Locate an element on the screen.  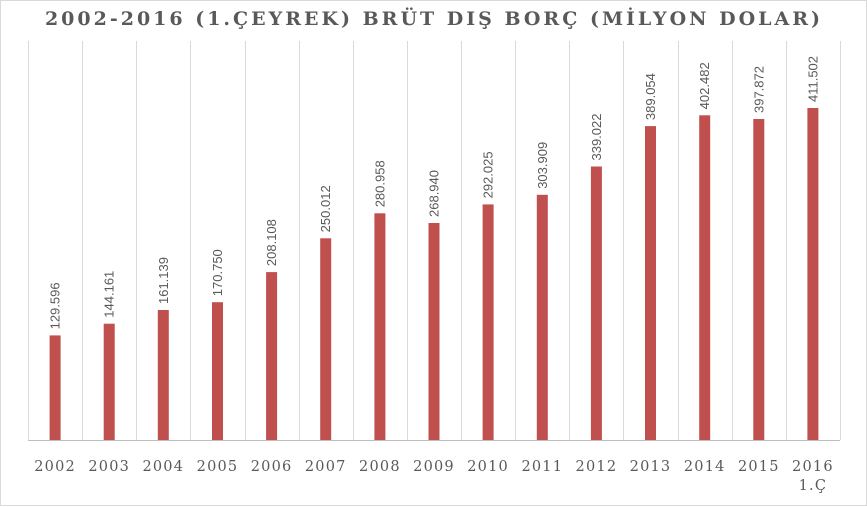
data-label: 389.054 is located at coordinates (650, 96).